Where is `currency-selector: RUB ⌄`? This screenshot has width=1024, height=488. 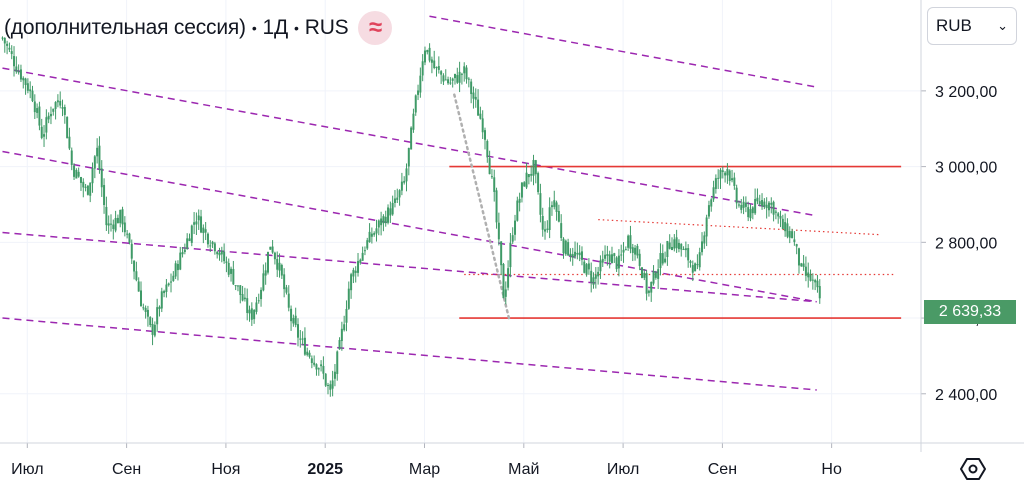
currency-selector: RUB ⌄ is located at coordinates (972, 26).